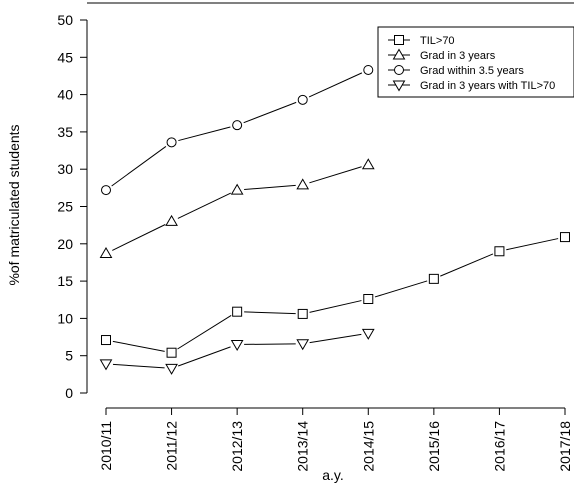  Describe the element at coordinates (65, 57) in the screenshot. I see `y-tick-label: 45` at that location.